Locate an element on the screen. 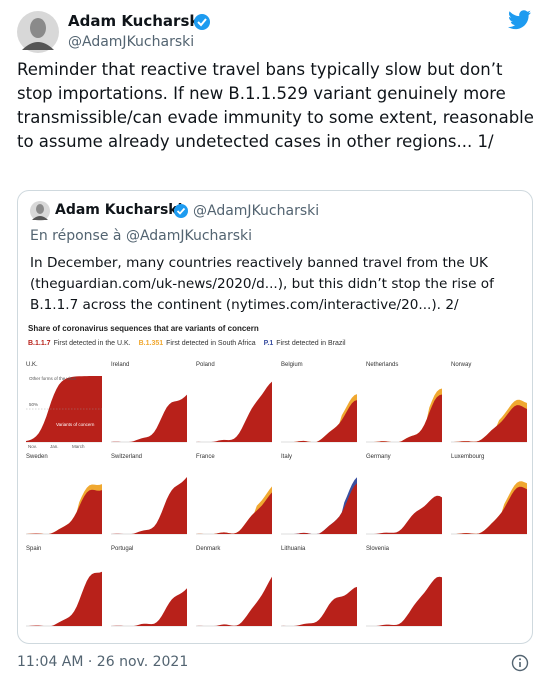 This screenshot has height=687, width=547. panel-label: Poland is located at coordinates (205, 365).